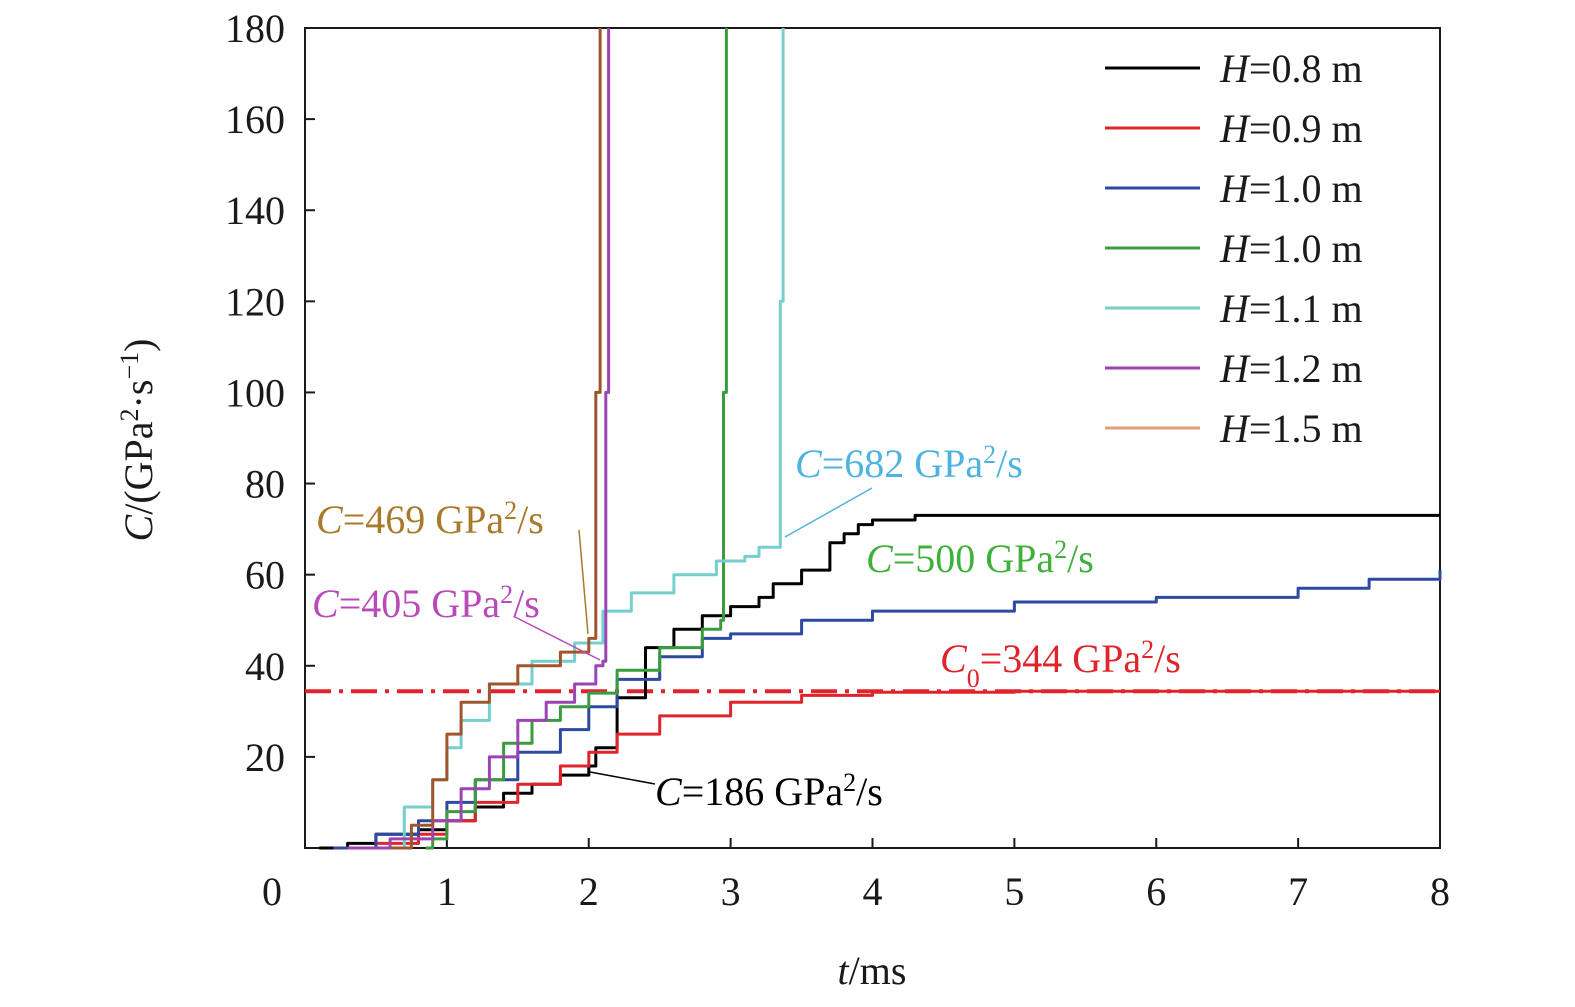 The image size is (1575, 1007). I want to click on y-tick-label: 100, so click(255, 392).